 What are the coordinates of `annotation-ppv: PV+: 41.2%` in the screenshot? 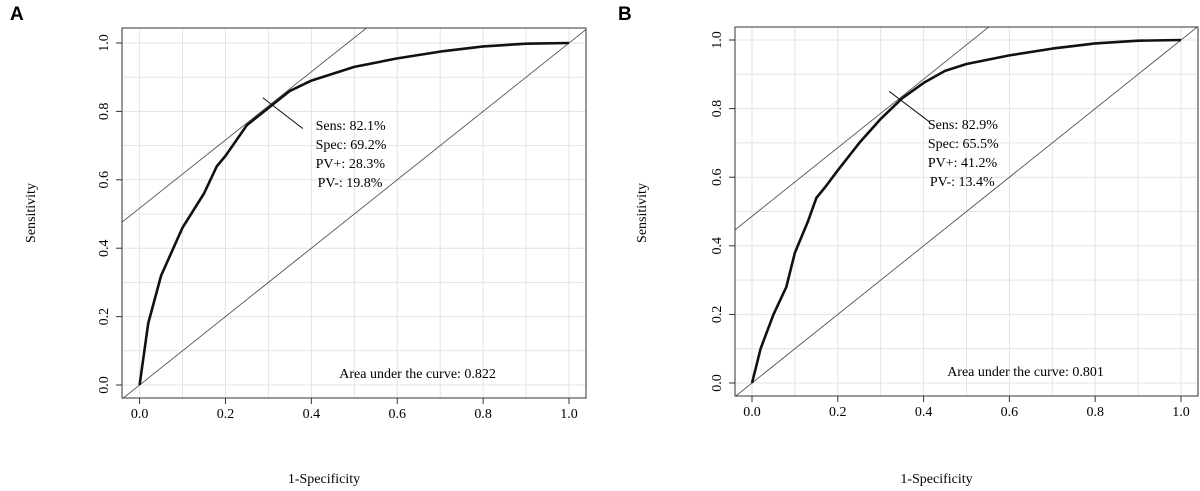 It's located at (963, 163).